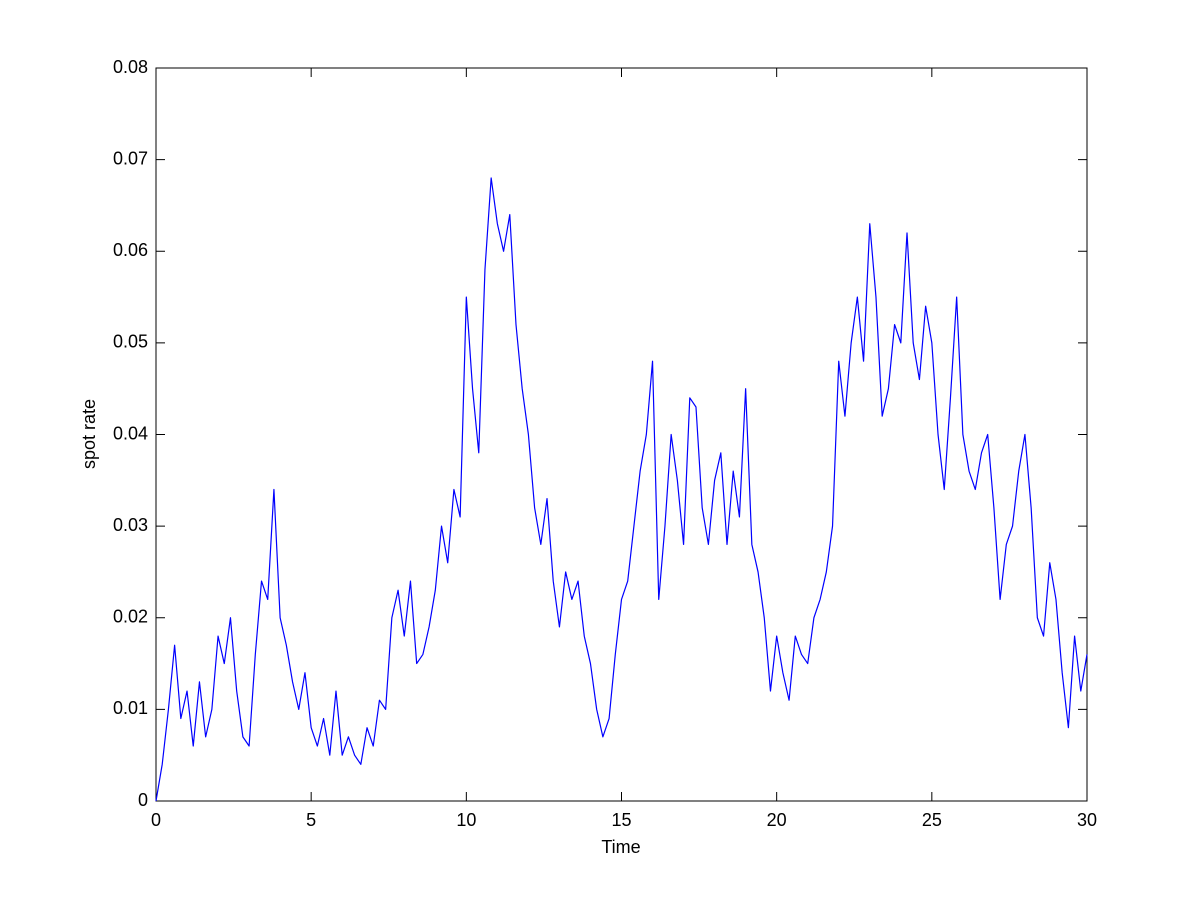  What do you see at coordinates (311, 820) in the screenshot?
I see `x-tick-label: 5` at bounding box center [311, 820].